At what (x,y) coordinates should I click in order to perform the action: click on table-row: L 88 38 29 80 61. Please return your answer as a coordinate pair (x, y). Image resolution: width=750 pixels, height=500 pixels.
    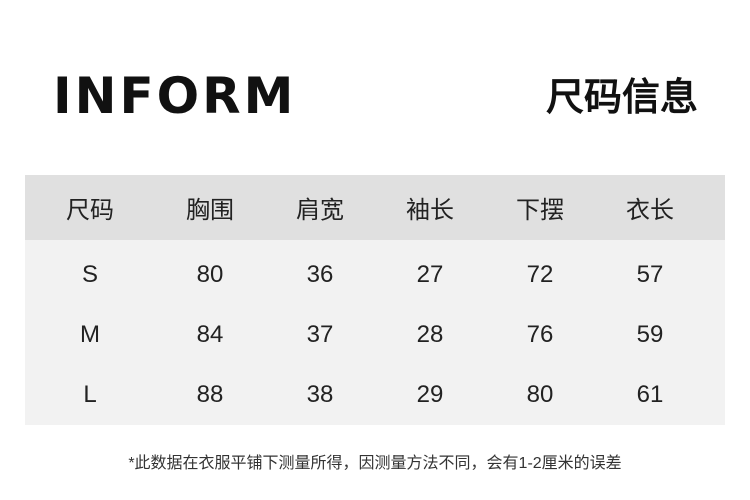
    Looking at the image, I should click on (375, 395).